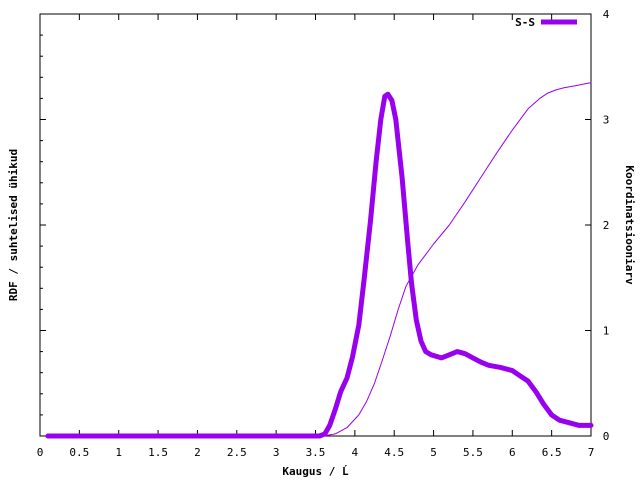 This screenshot has height=480, width=640. Describe the element at coordinates (629, 225) in the screenshot. I see `right-axis-title: Koordinatsiooniarv` at that location.